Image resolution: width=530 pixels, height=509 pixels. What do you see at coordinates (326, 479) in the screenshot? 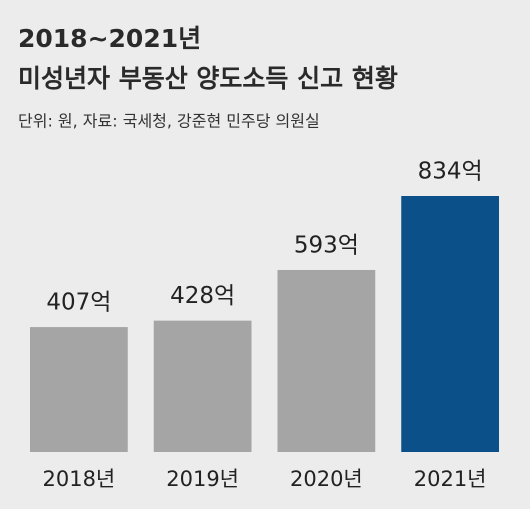
I see `x-tick-label: 2020년` at bounding box center [326, 479].